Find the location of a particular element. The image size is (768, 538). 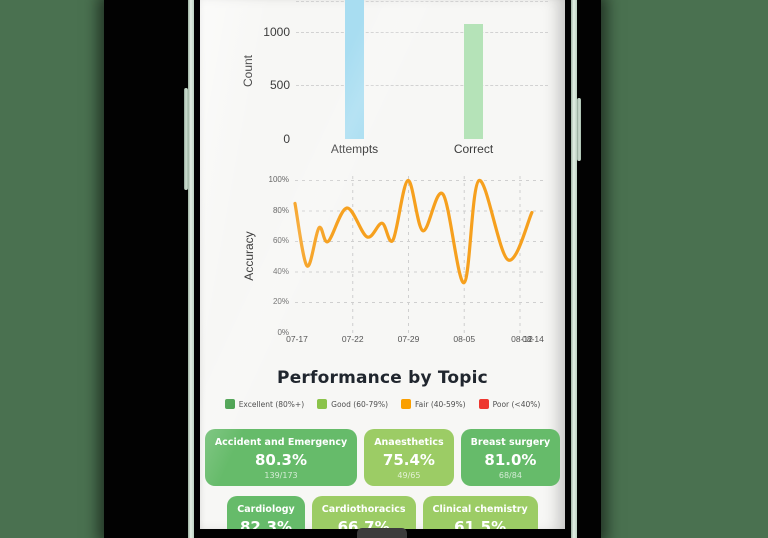

legend-label: Excellent (80%+) is located at coordinates (271, 404).